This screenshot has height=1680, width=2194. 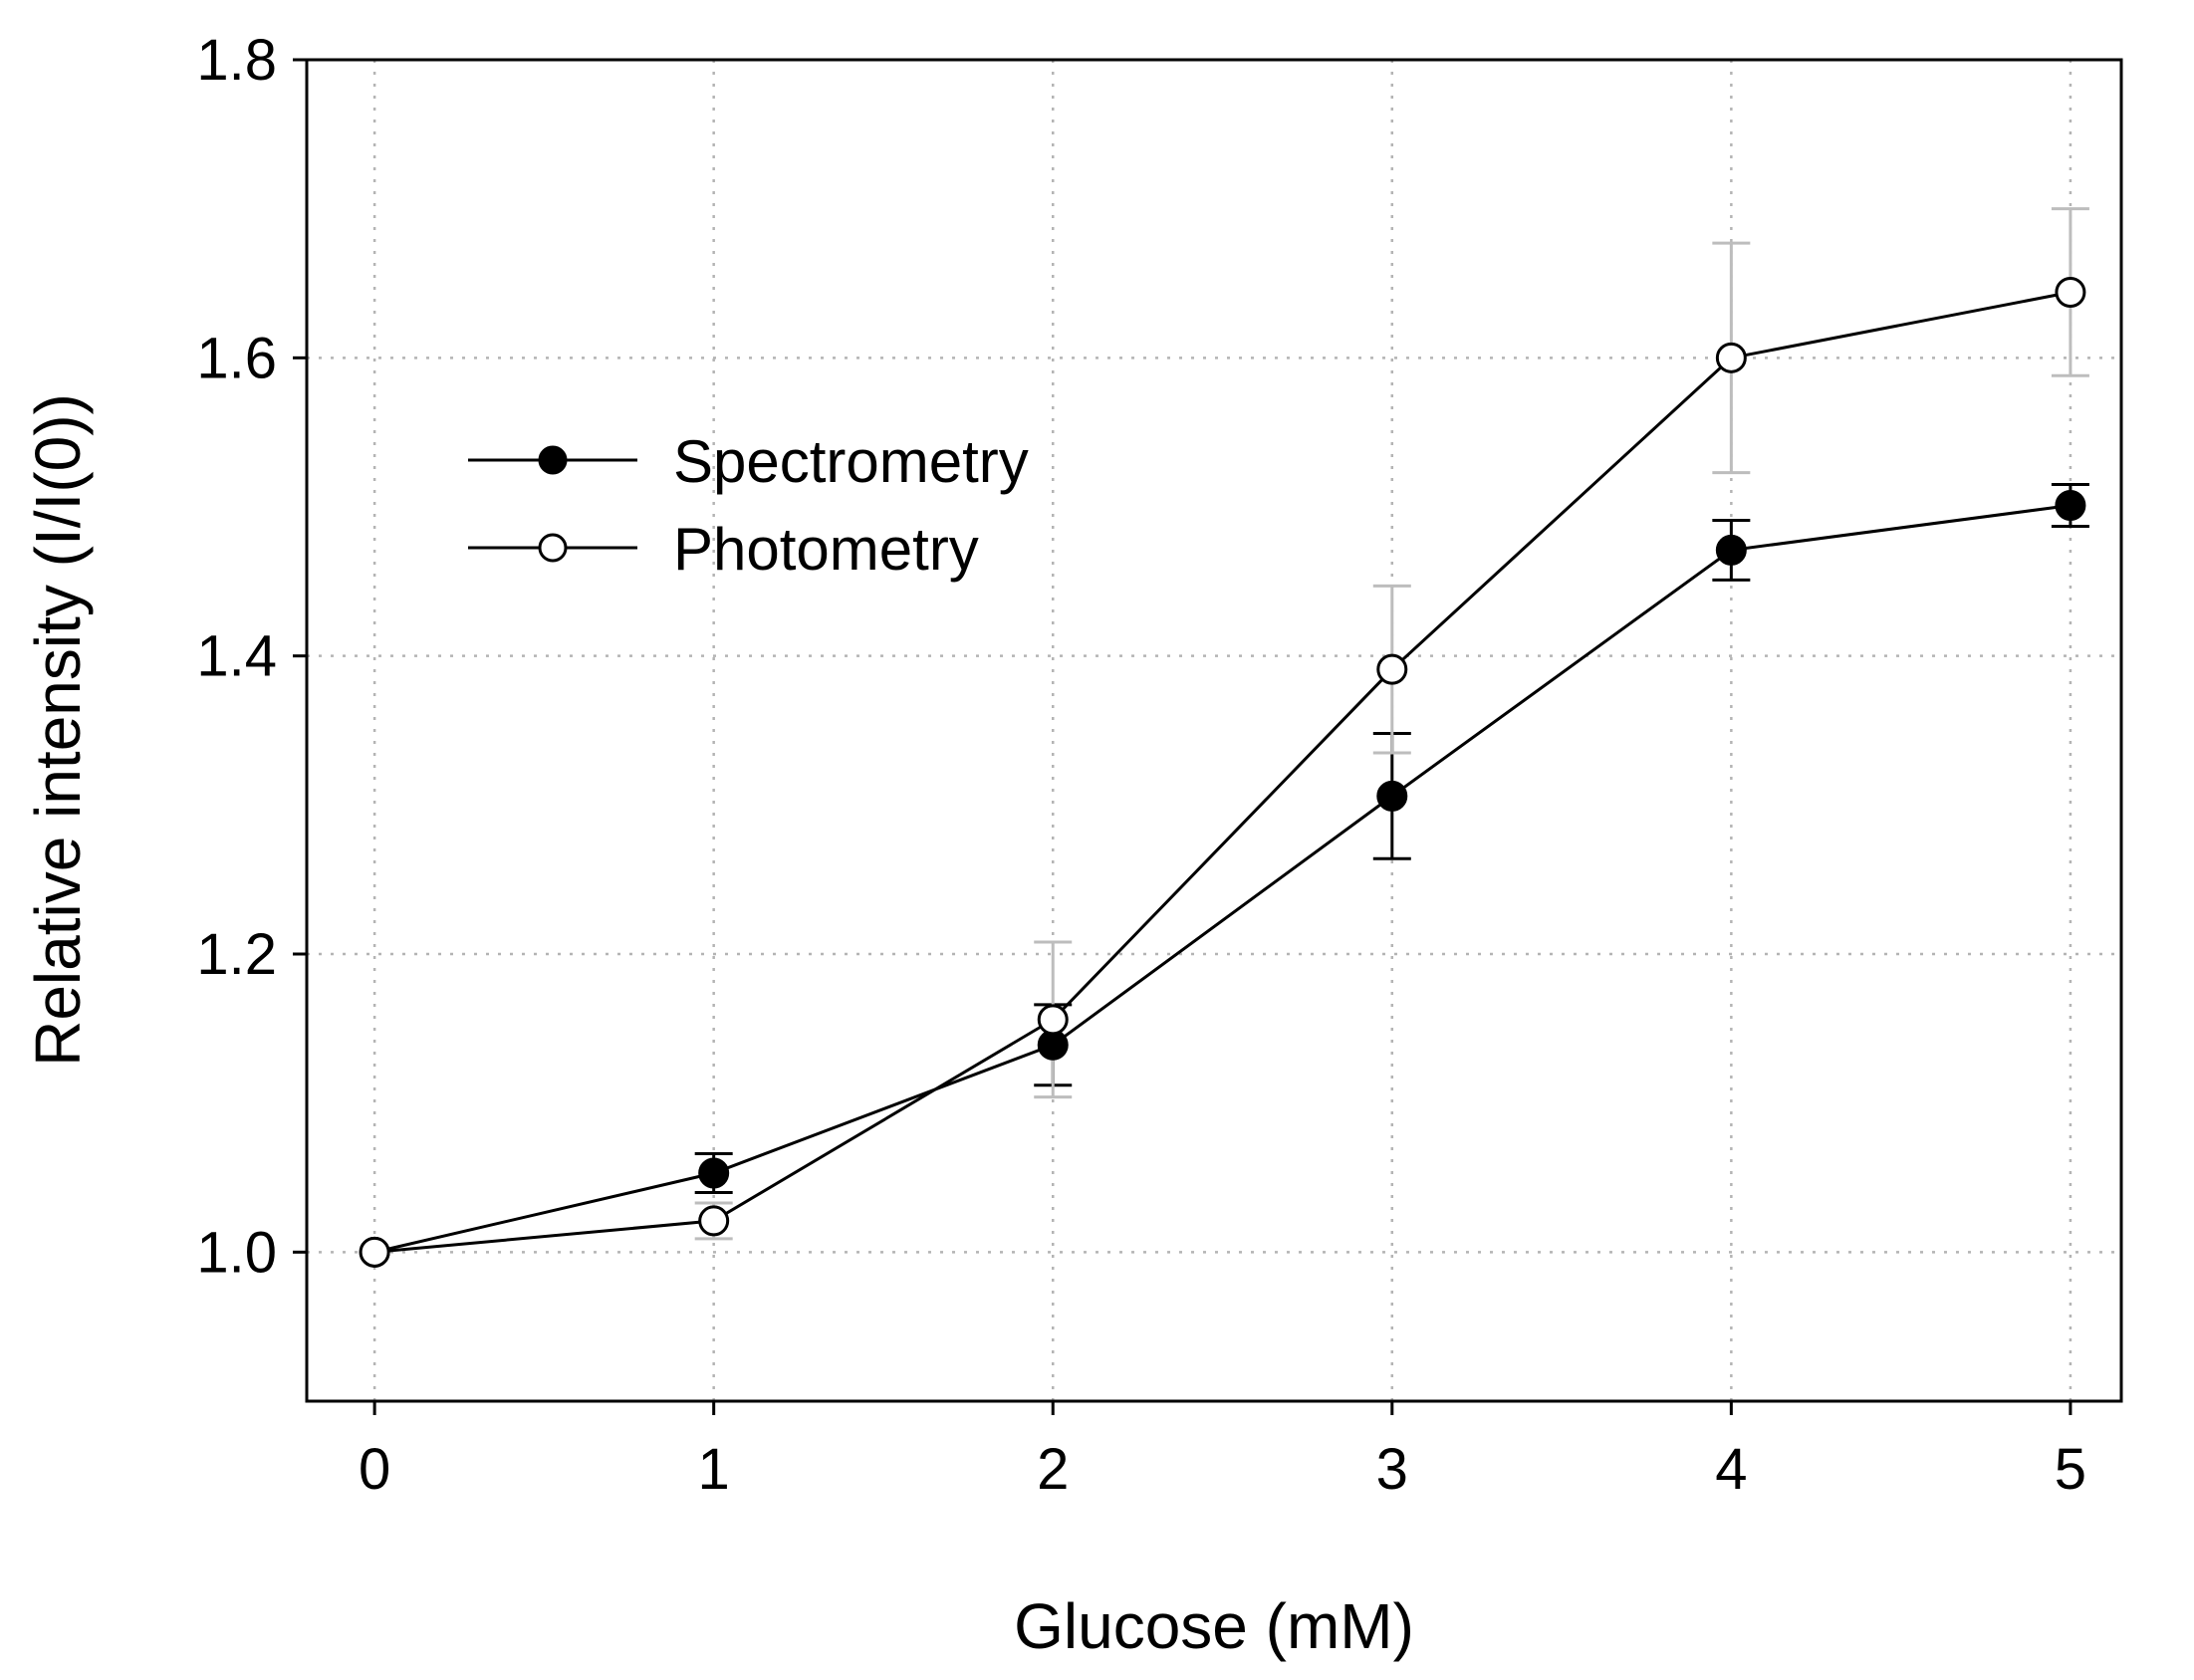 What do you see at coordinates (236, 358) in the screenshot?
I see `y-tick-label: 1.6` at bounding box center [236, 358].